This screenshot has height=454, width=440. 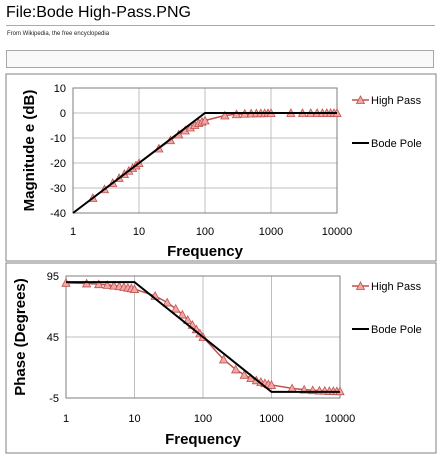 What do you see at coordinates (220, 25) in the screenshot?
I see `title-divider` at bounding box center [220, 25].